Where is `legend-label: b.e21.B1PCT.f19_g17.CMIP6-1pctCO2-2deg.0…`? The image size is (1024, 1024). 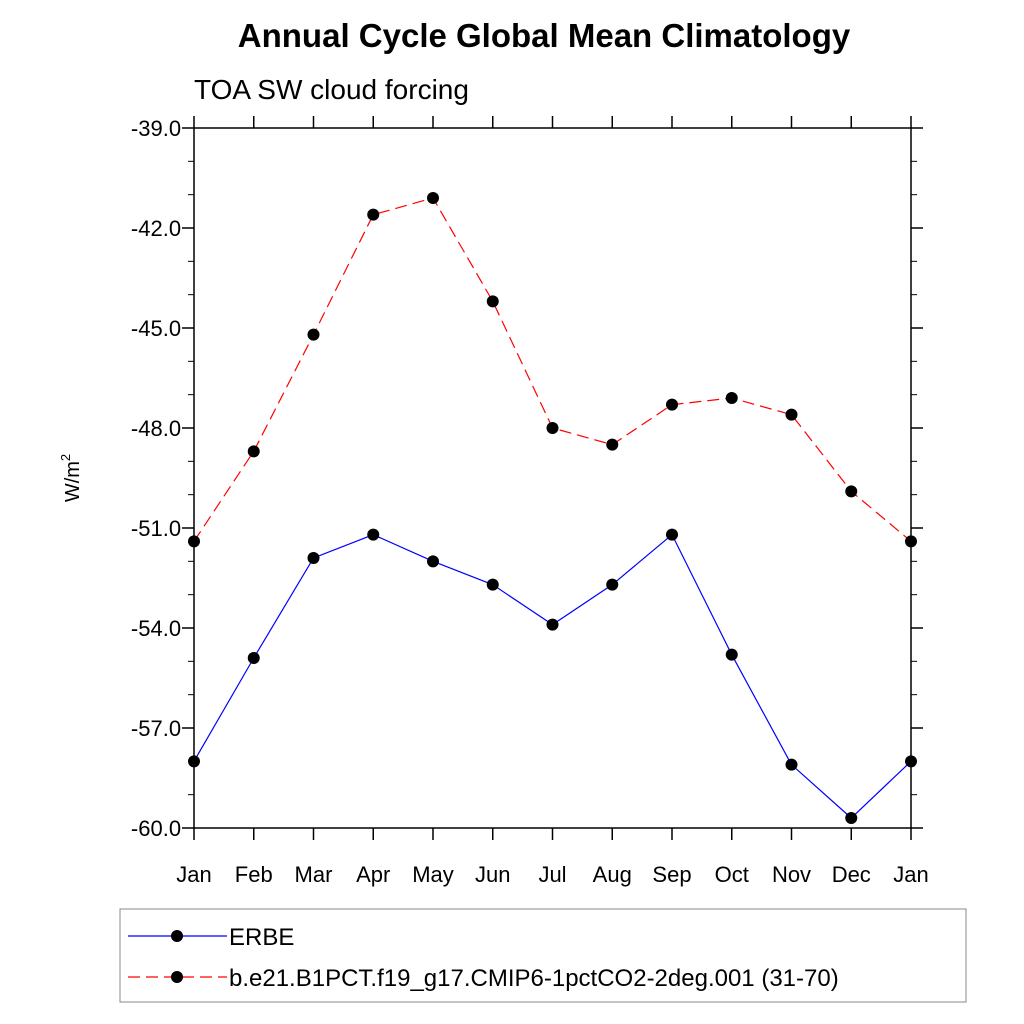 legend-label: b.e21.B1PCT.f19_g17.CMIP6-1pctCO2-2deg.0… is located at coordinates (534, 978).